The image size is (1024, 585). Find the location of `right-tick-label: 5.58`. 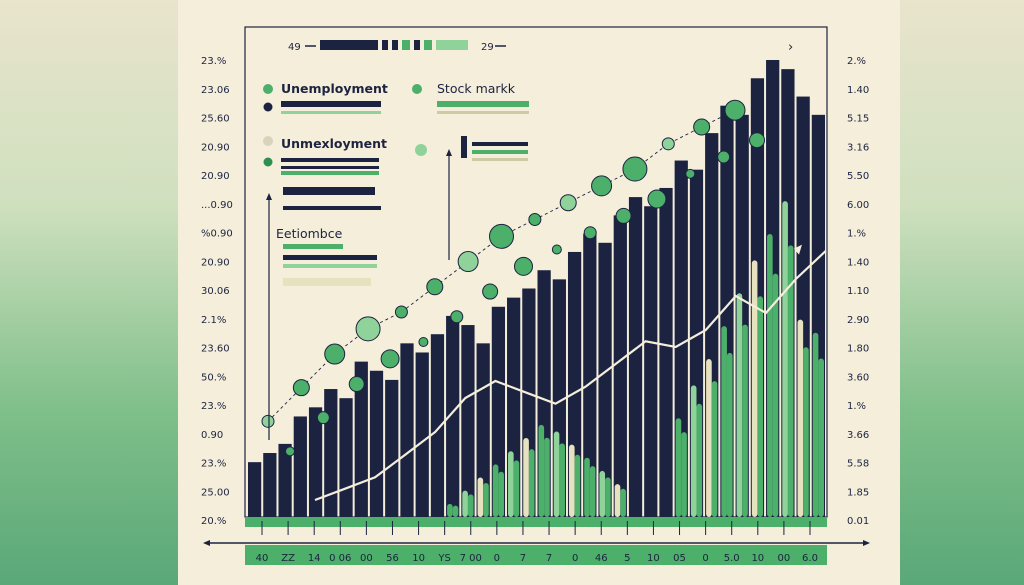

right-tick-label: 5.58 is located at coordinates (858, 464).